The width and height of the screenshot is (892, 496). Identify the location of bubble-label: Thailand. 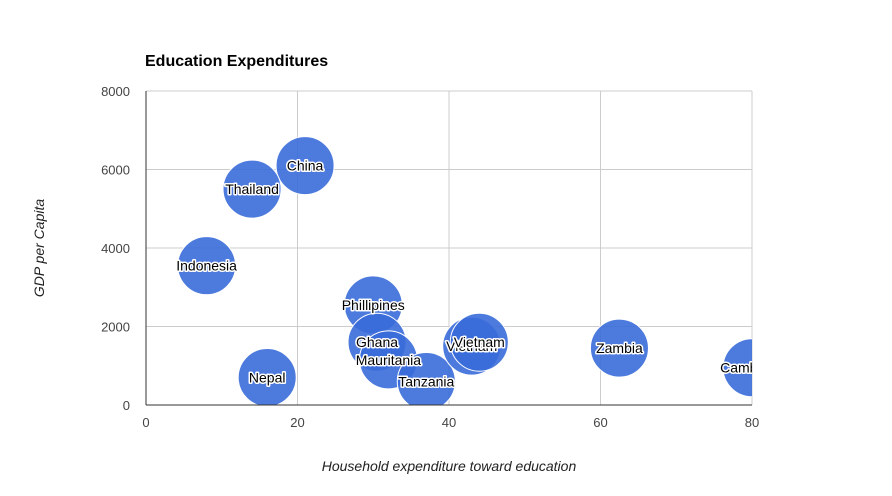
(252, 189).